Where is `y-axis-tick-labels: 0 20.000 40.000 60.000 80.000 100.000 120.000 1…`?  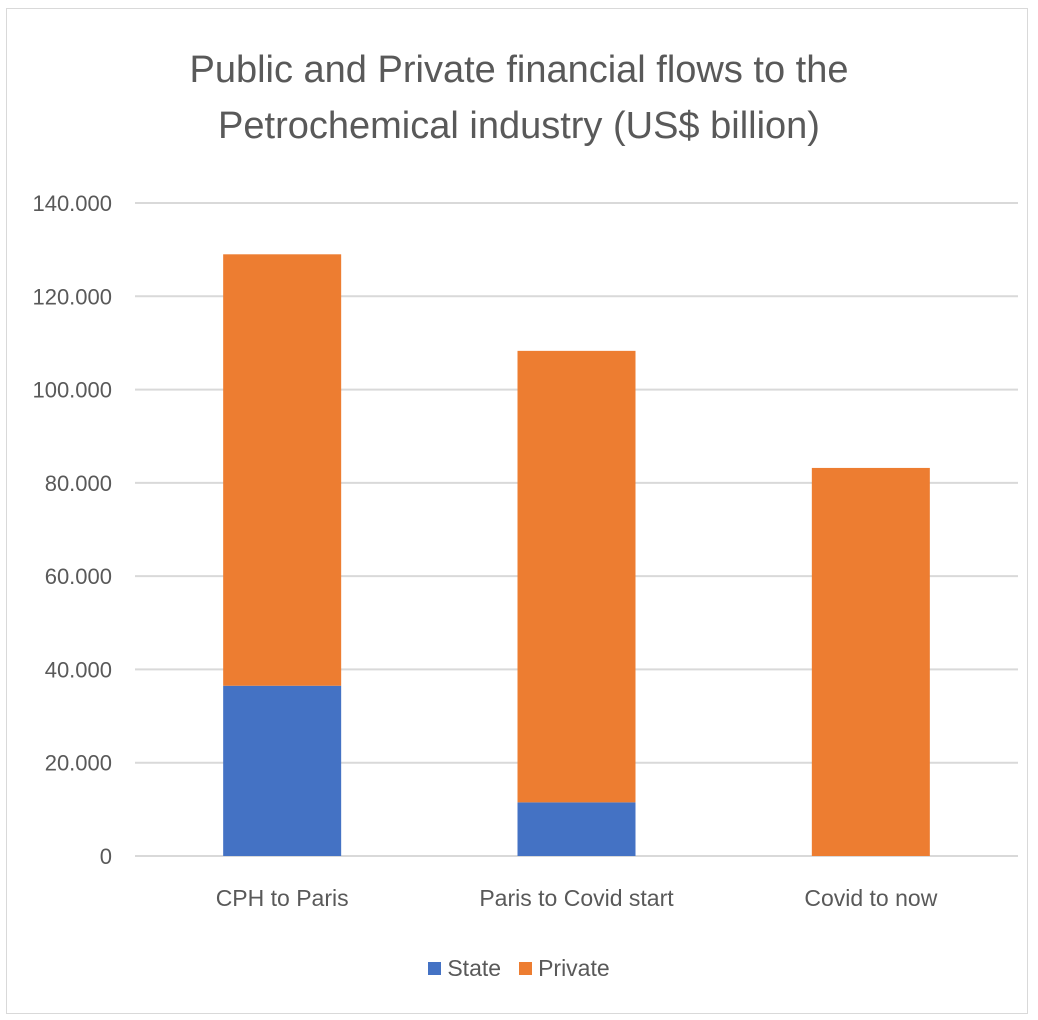
y-axis-tick-labels: 0 20.000 40.000 60.000 80.000 100.000 120.000 1… is located at coordinates (72, 530).